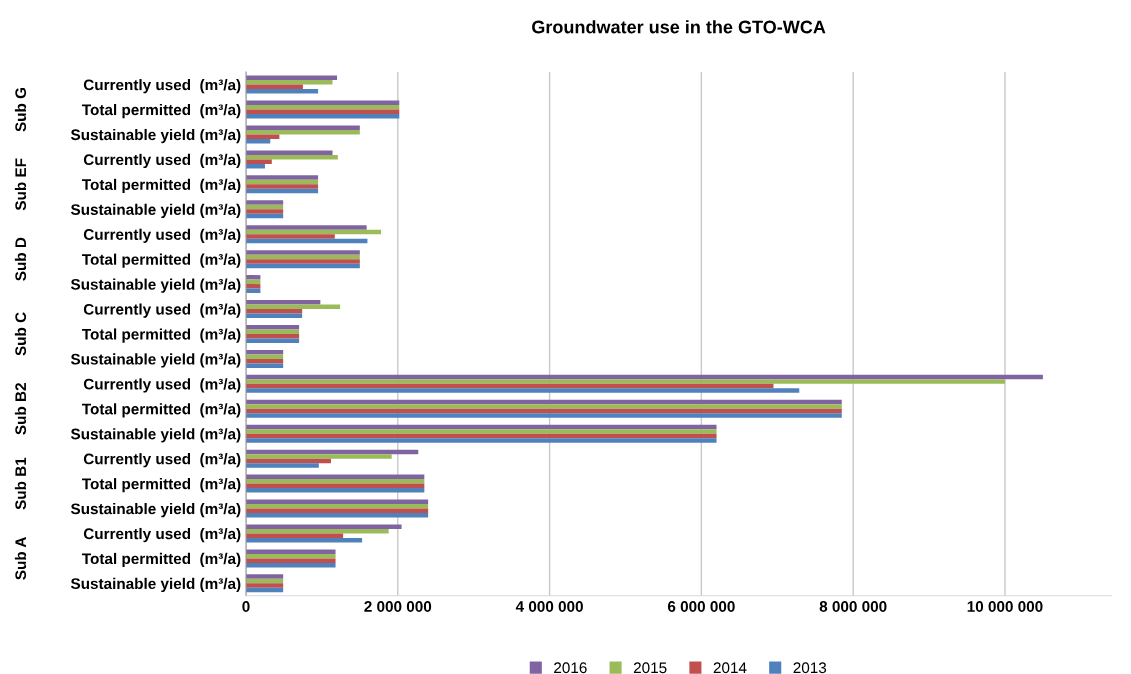 The image size is (1131, 674). What do you see at coordinates (701, 606) in the screenshot?
I see `x-tick-label: 6 000 000` at bounding box center [701, 606].